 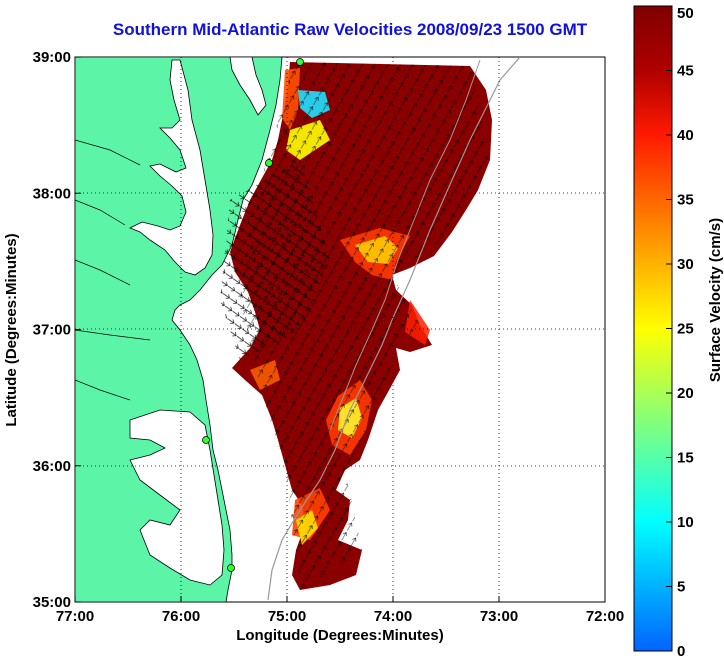 What do you see at coordinates (340, 610) in the screenshot?
I see `x-axis-ticks: 77:00 76:00 75:00 74:00 73:00 72:00` at bounding box center [340, 610].